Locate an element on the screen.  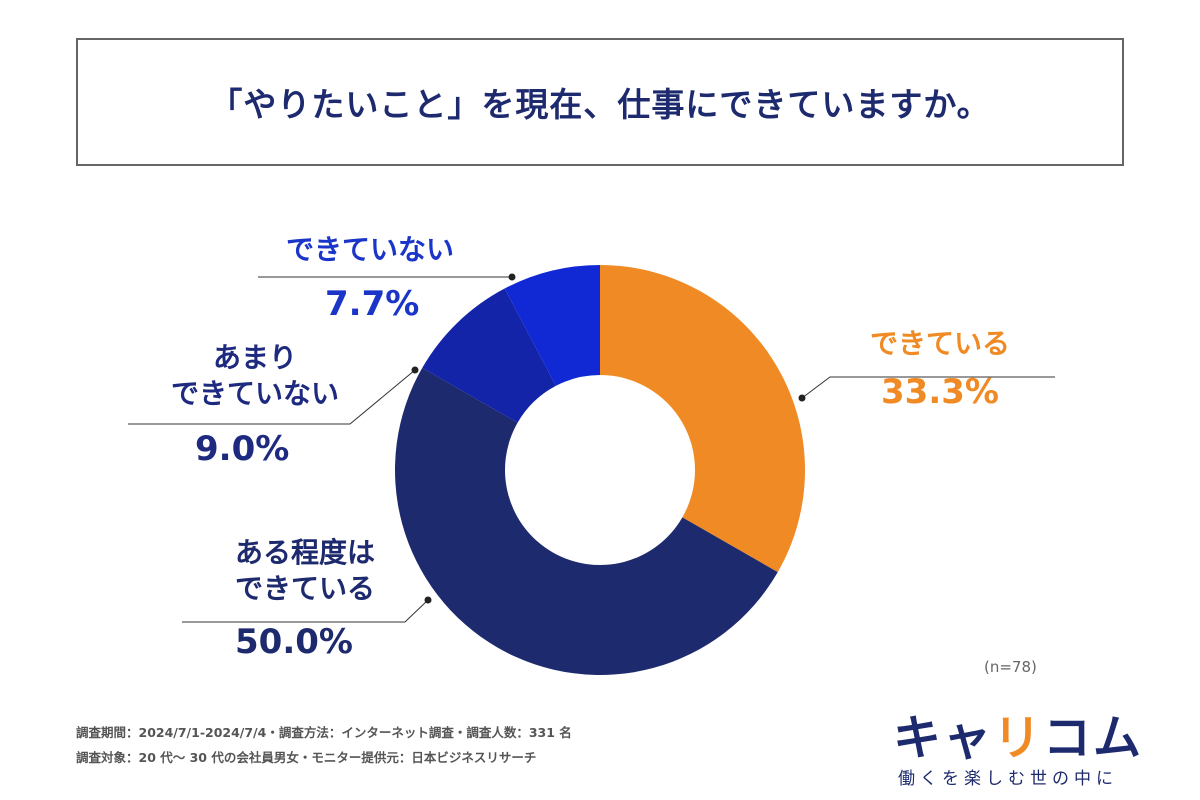
slice-label: ある程度は is located at coordinates (304, 552).